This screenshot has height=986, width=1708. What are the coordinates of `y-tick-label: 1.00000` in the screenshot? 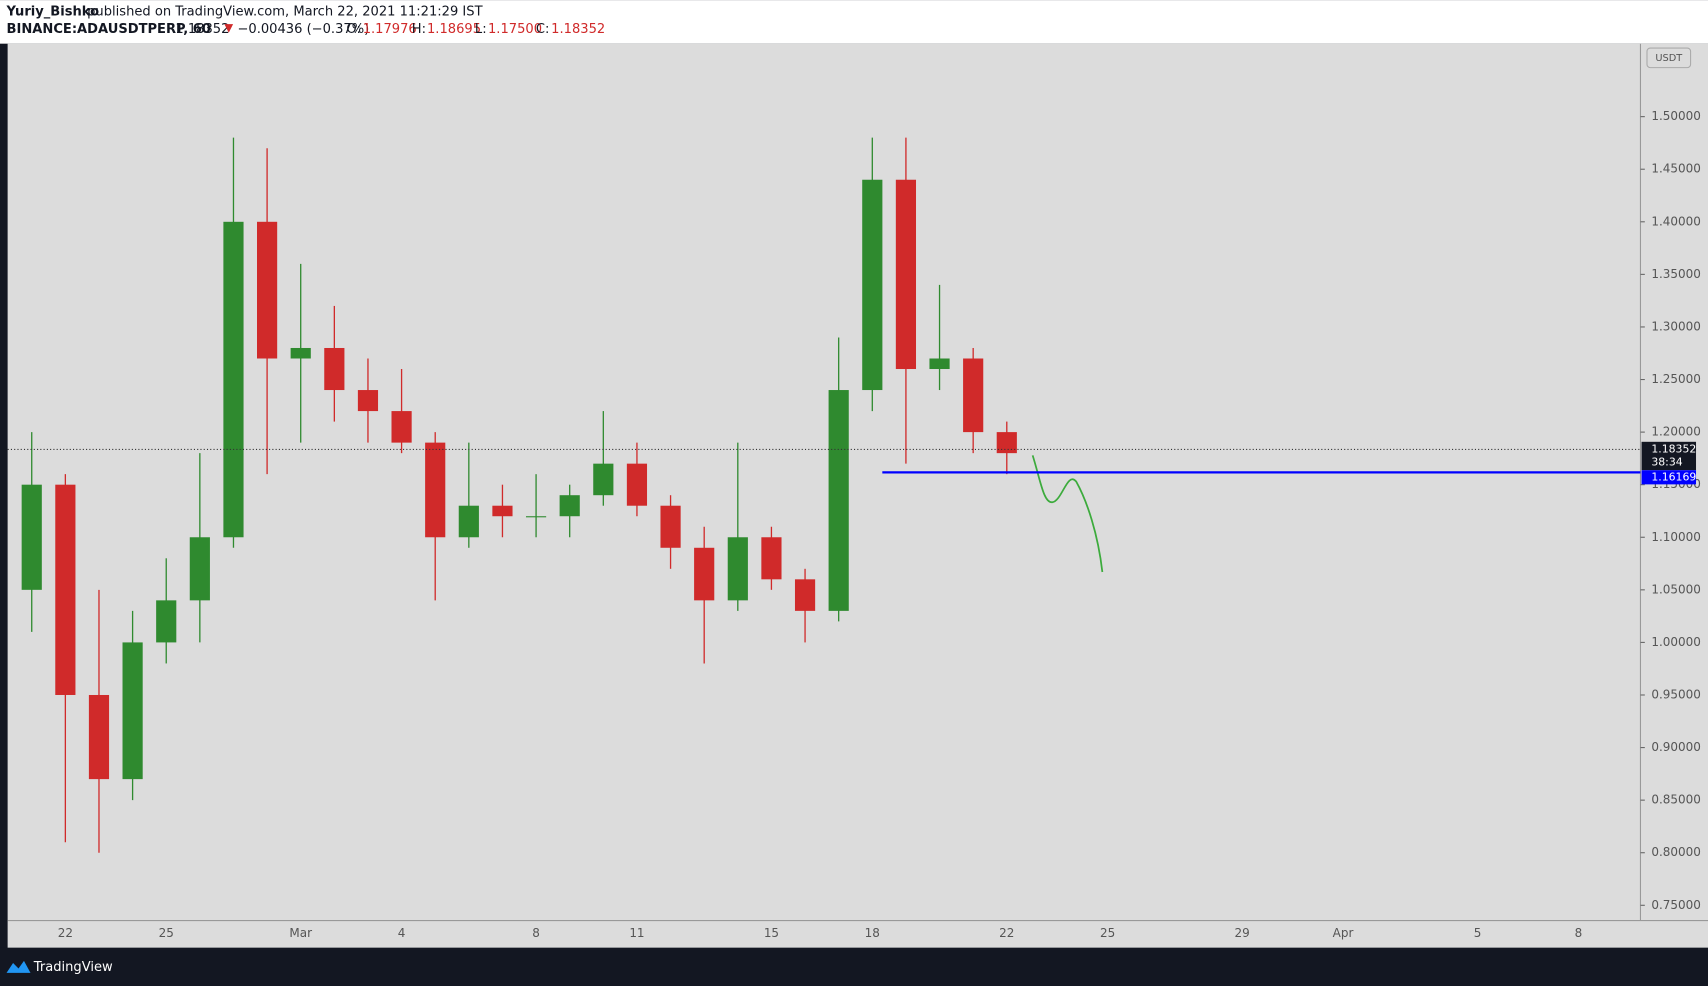 It's located at (1676, 642).